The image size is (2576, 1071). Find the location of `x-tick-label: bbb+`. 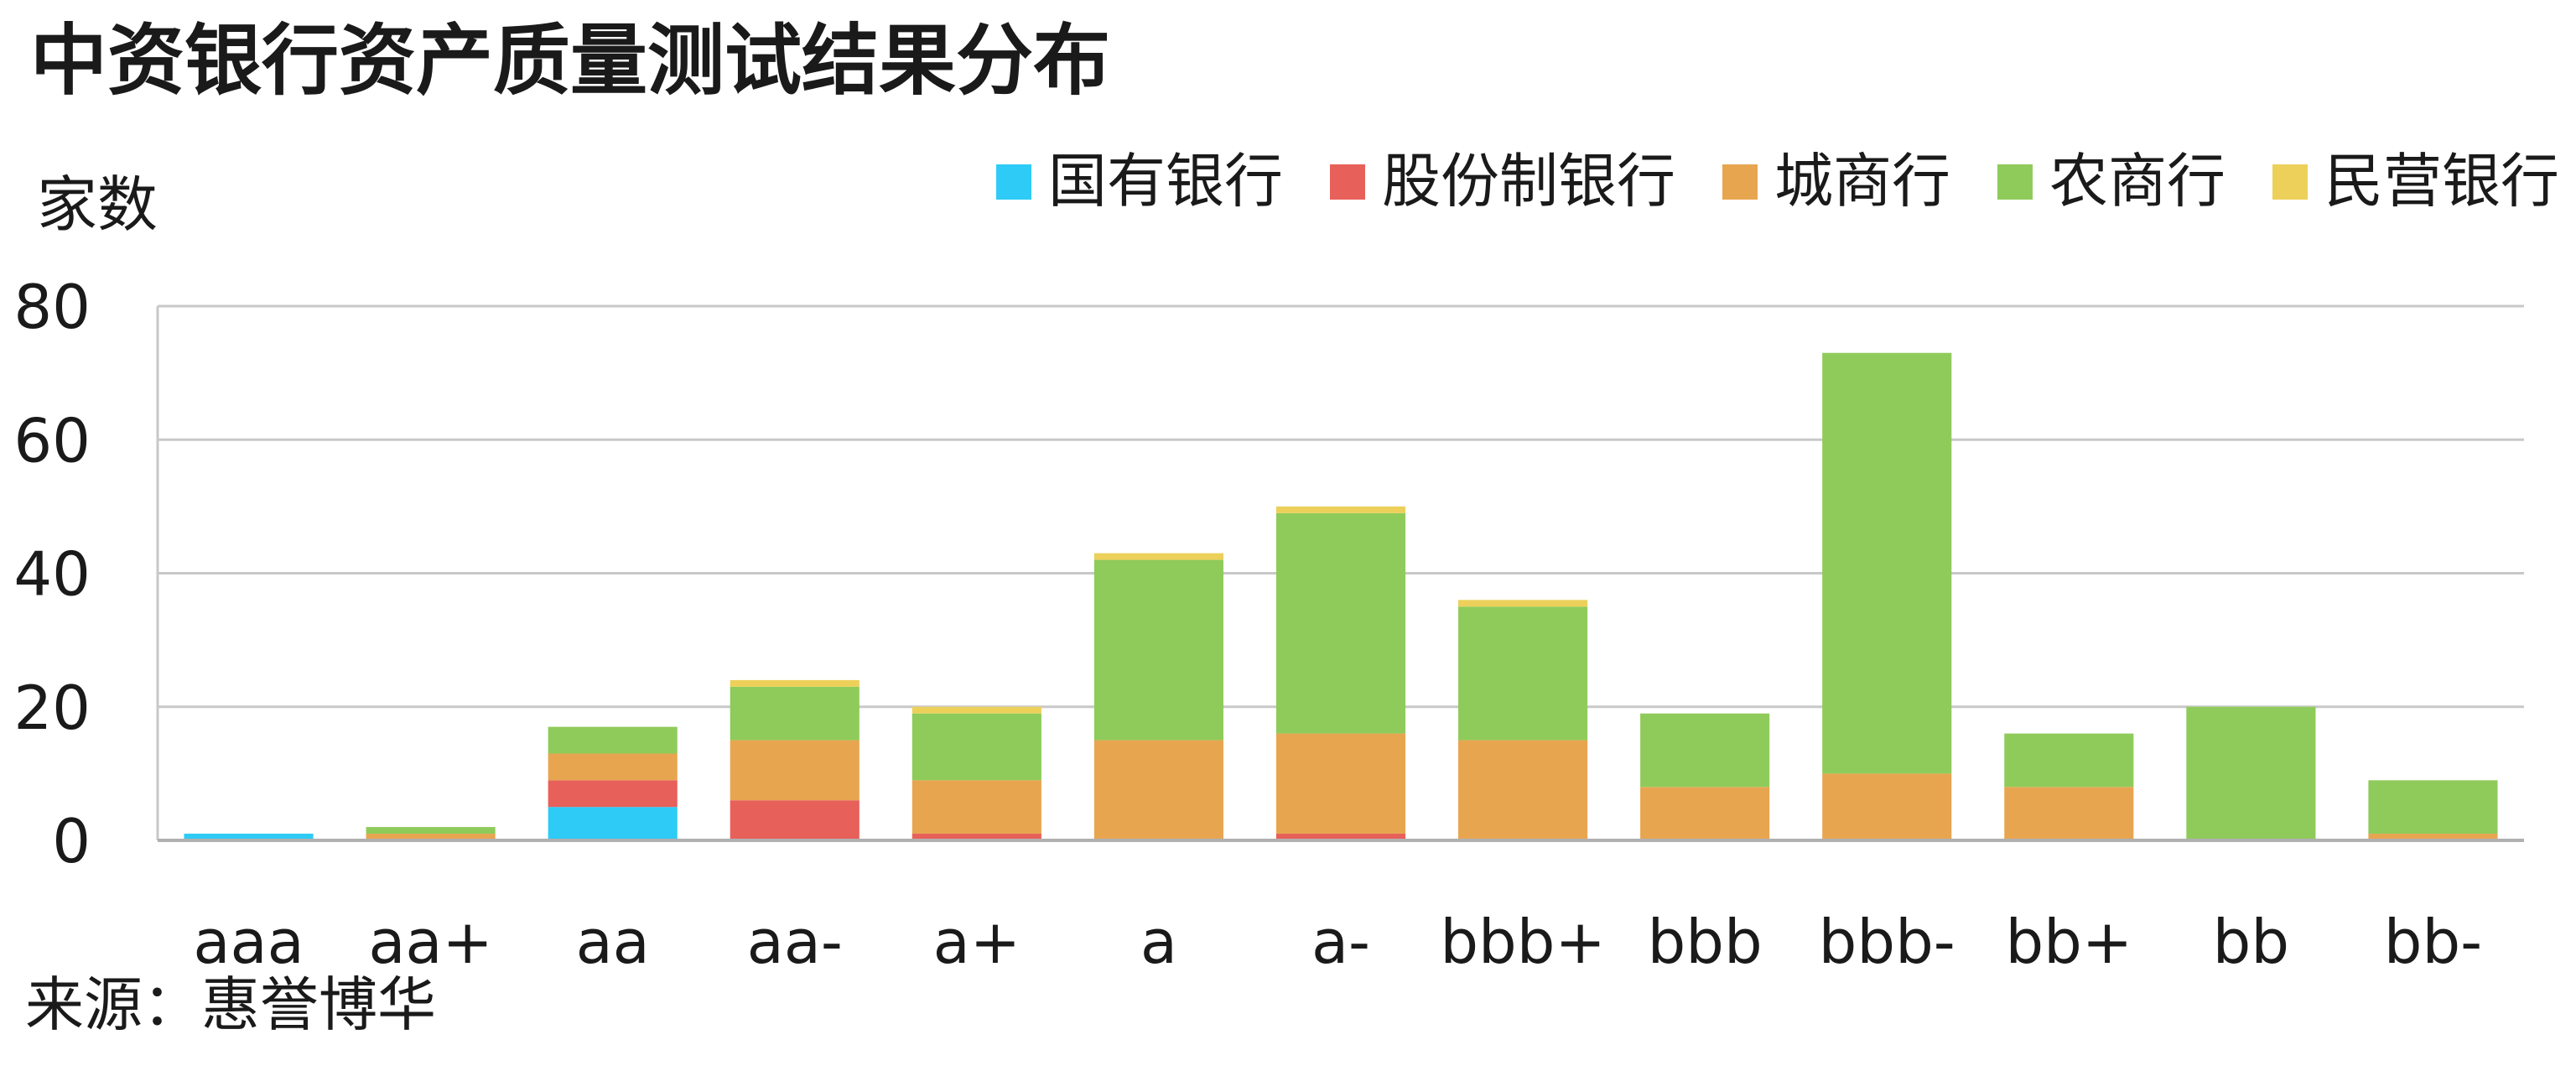

x-tick-label: bbb+ is located at coordinates (1522, 942).